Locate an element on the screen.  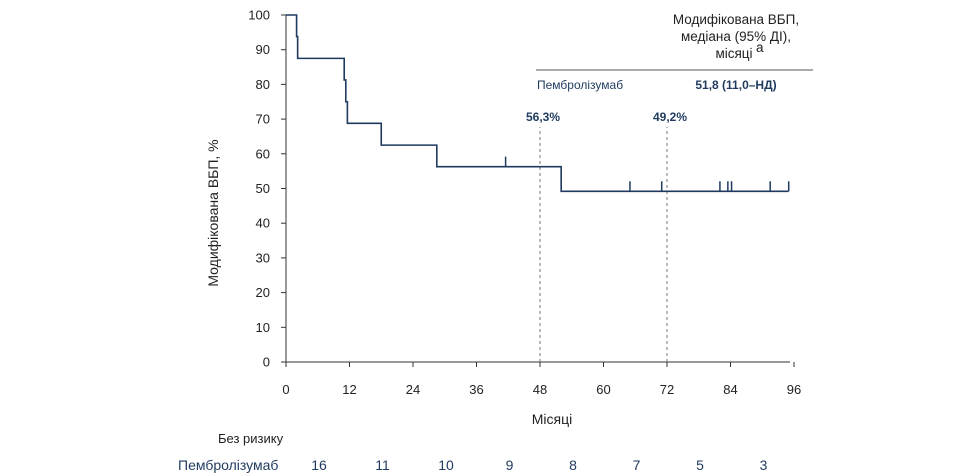
x-tick-label: 48 is located at coordinates (540, 389).